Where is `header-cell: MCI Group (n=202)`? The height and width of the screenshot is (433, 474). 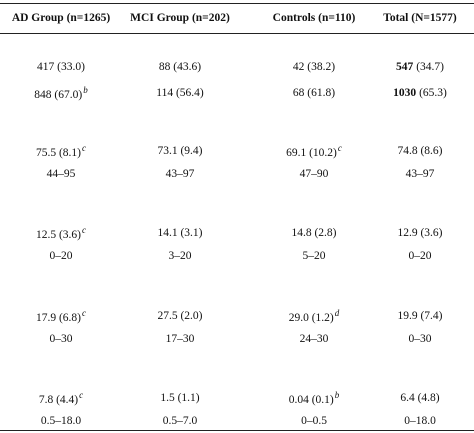 header-cell: MCI Group (n=202) is located at coordinates (180, 18).